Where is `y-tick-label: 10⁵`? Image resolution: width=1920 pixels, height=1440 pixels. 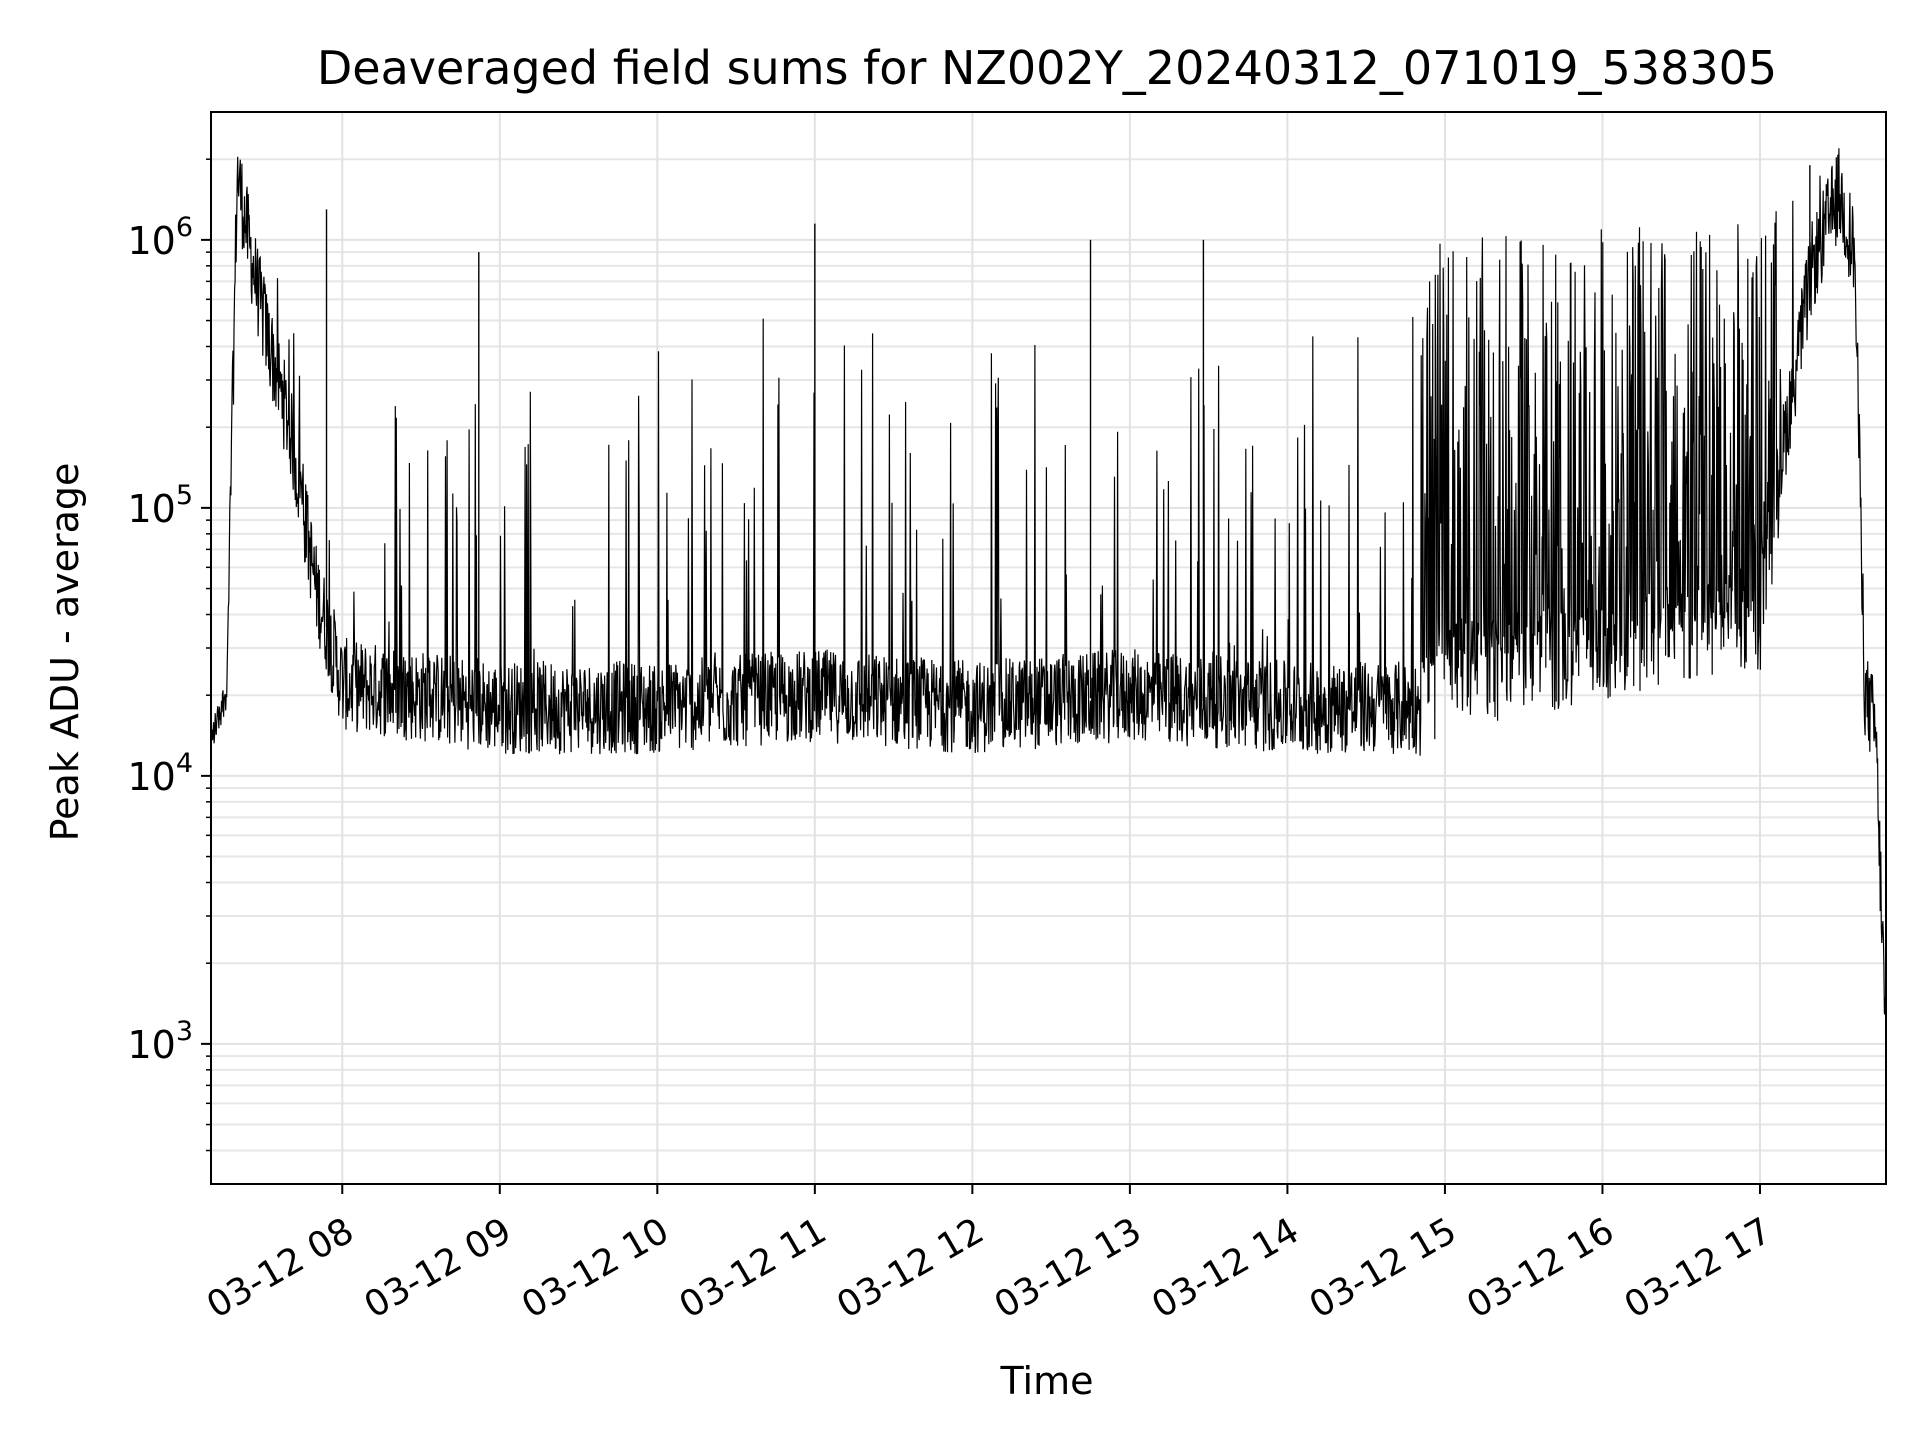 y-tick-label: 10⁵ is located at coordinates (160, 505).